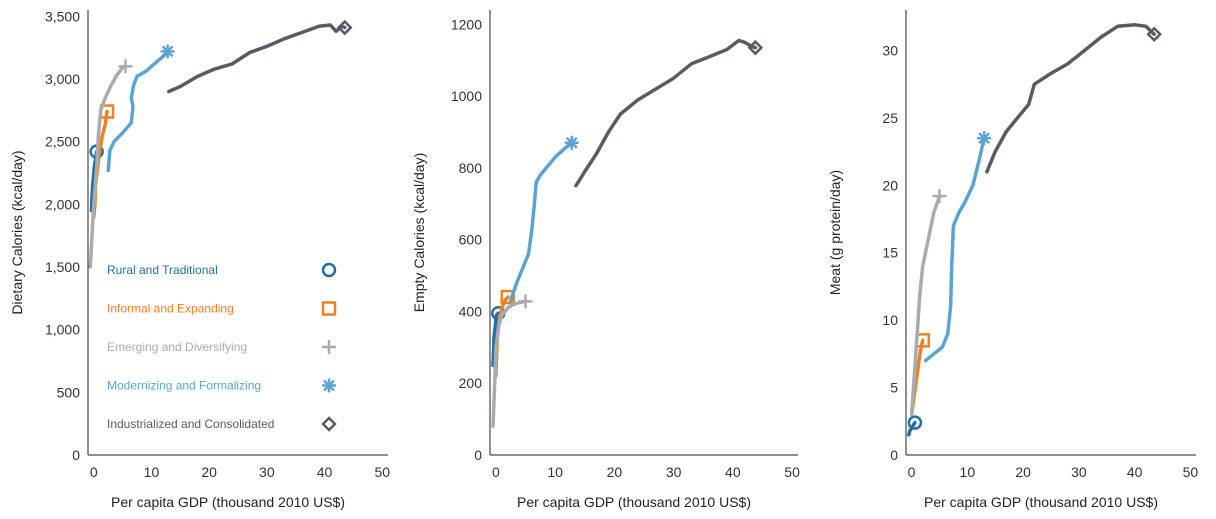 The image size is (1216, 519). What do you see at coordinates (184, 386) in the screenshot?
I see `legend-label-modernizing-and-formalizing: Modernizing and Formalizing` at bounding box center [184, 386].